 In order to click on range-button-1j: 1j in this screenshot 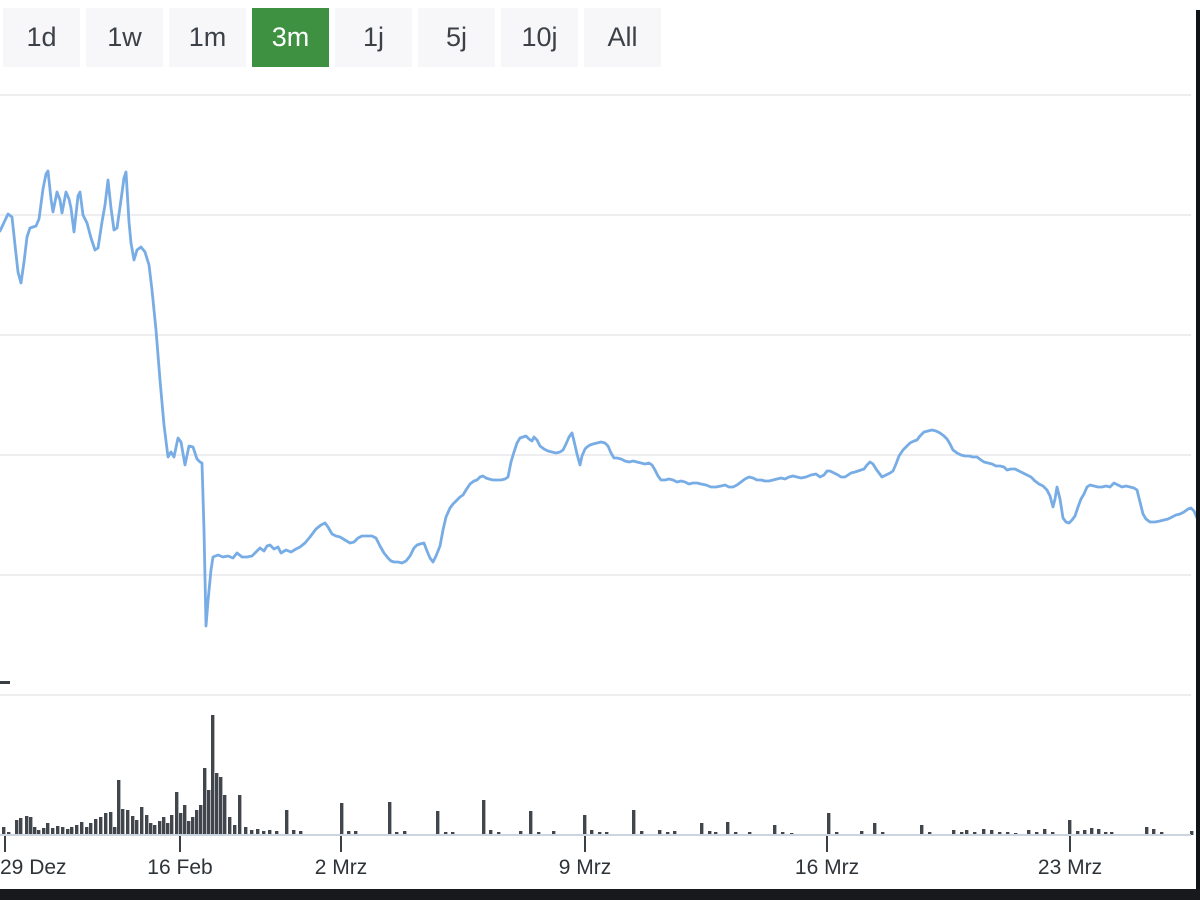, I will do `click(373, 37)`.